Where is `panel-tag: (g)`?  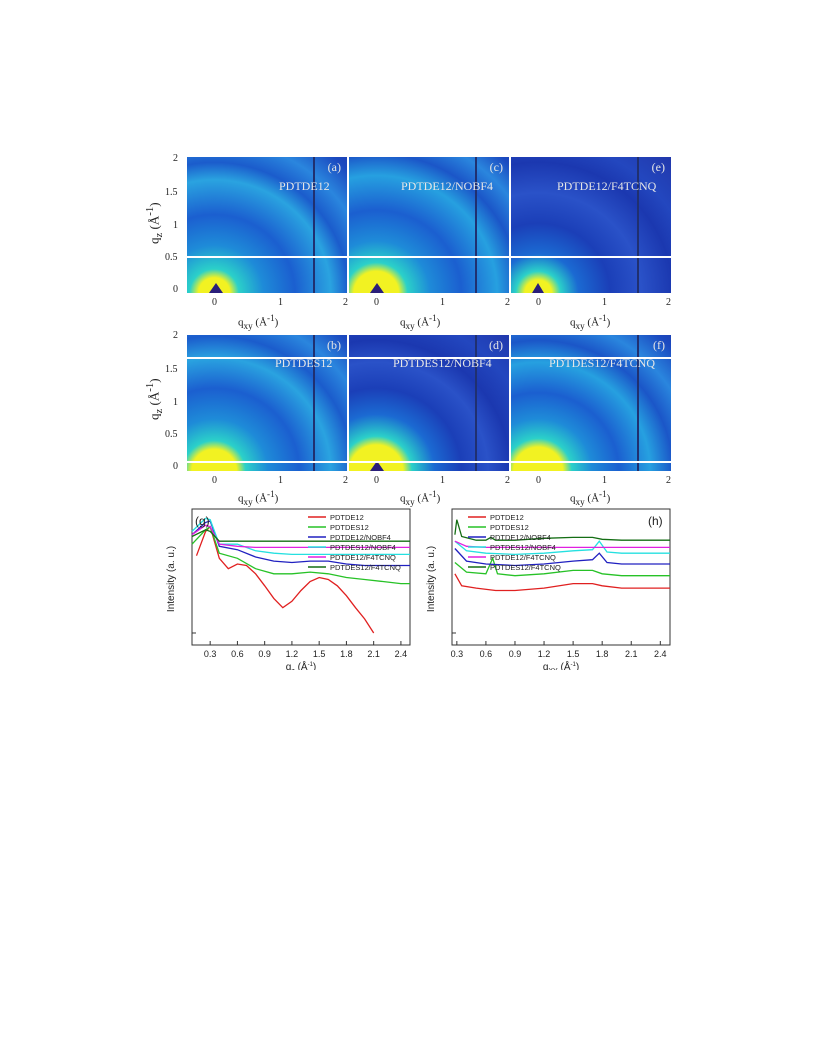
panel-tag: (g) is located at coordinates (202, 521).